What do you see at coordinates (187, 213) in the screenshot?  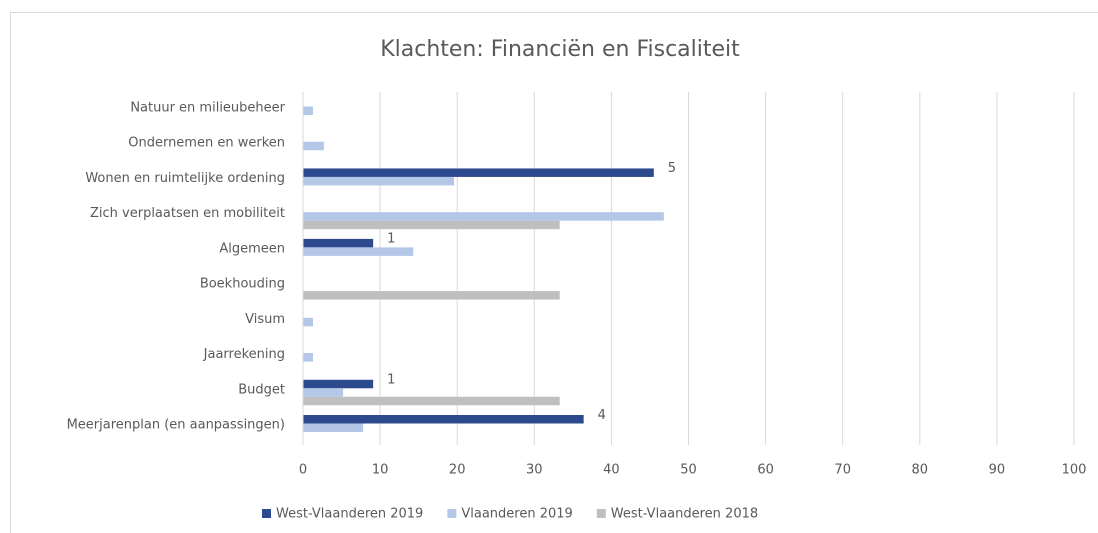 I see `y-tick-label: Zich verplaatsen en mobiliteit` at bounding box center [187, 213].